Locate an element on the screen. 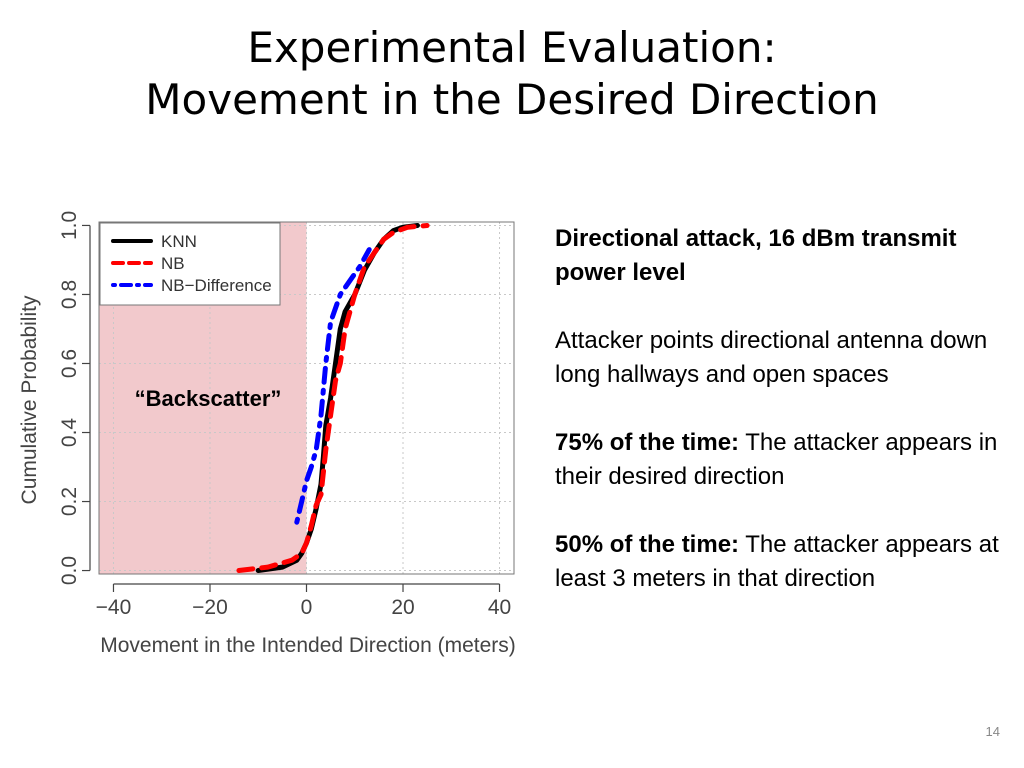  series-layer is located at coordinates (333, 398).